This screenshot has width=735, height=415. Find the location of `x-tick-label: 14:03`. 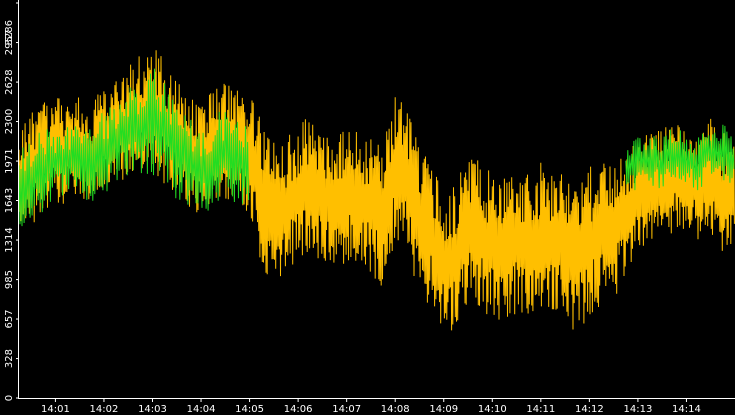

x-tick-label: 14:03 is located at coordinates (152, 409).